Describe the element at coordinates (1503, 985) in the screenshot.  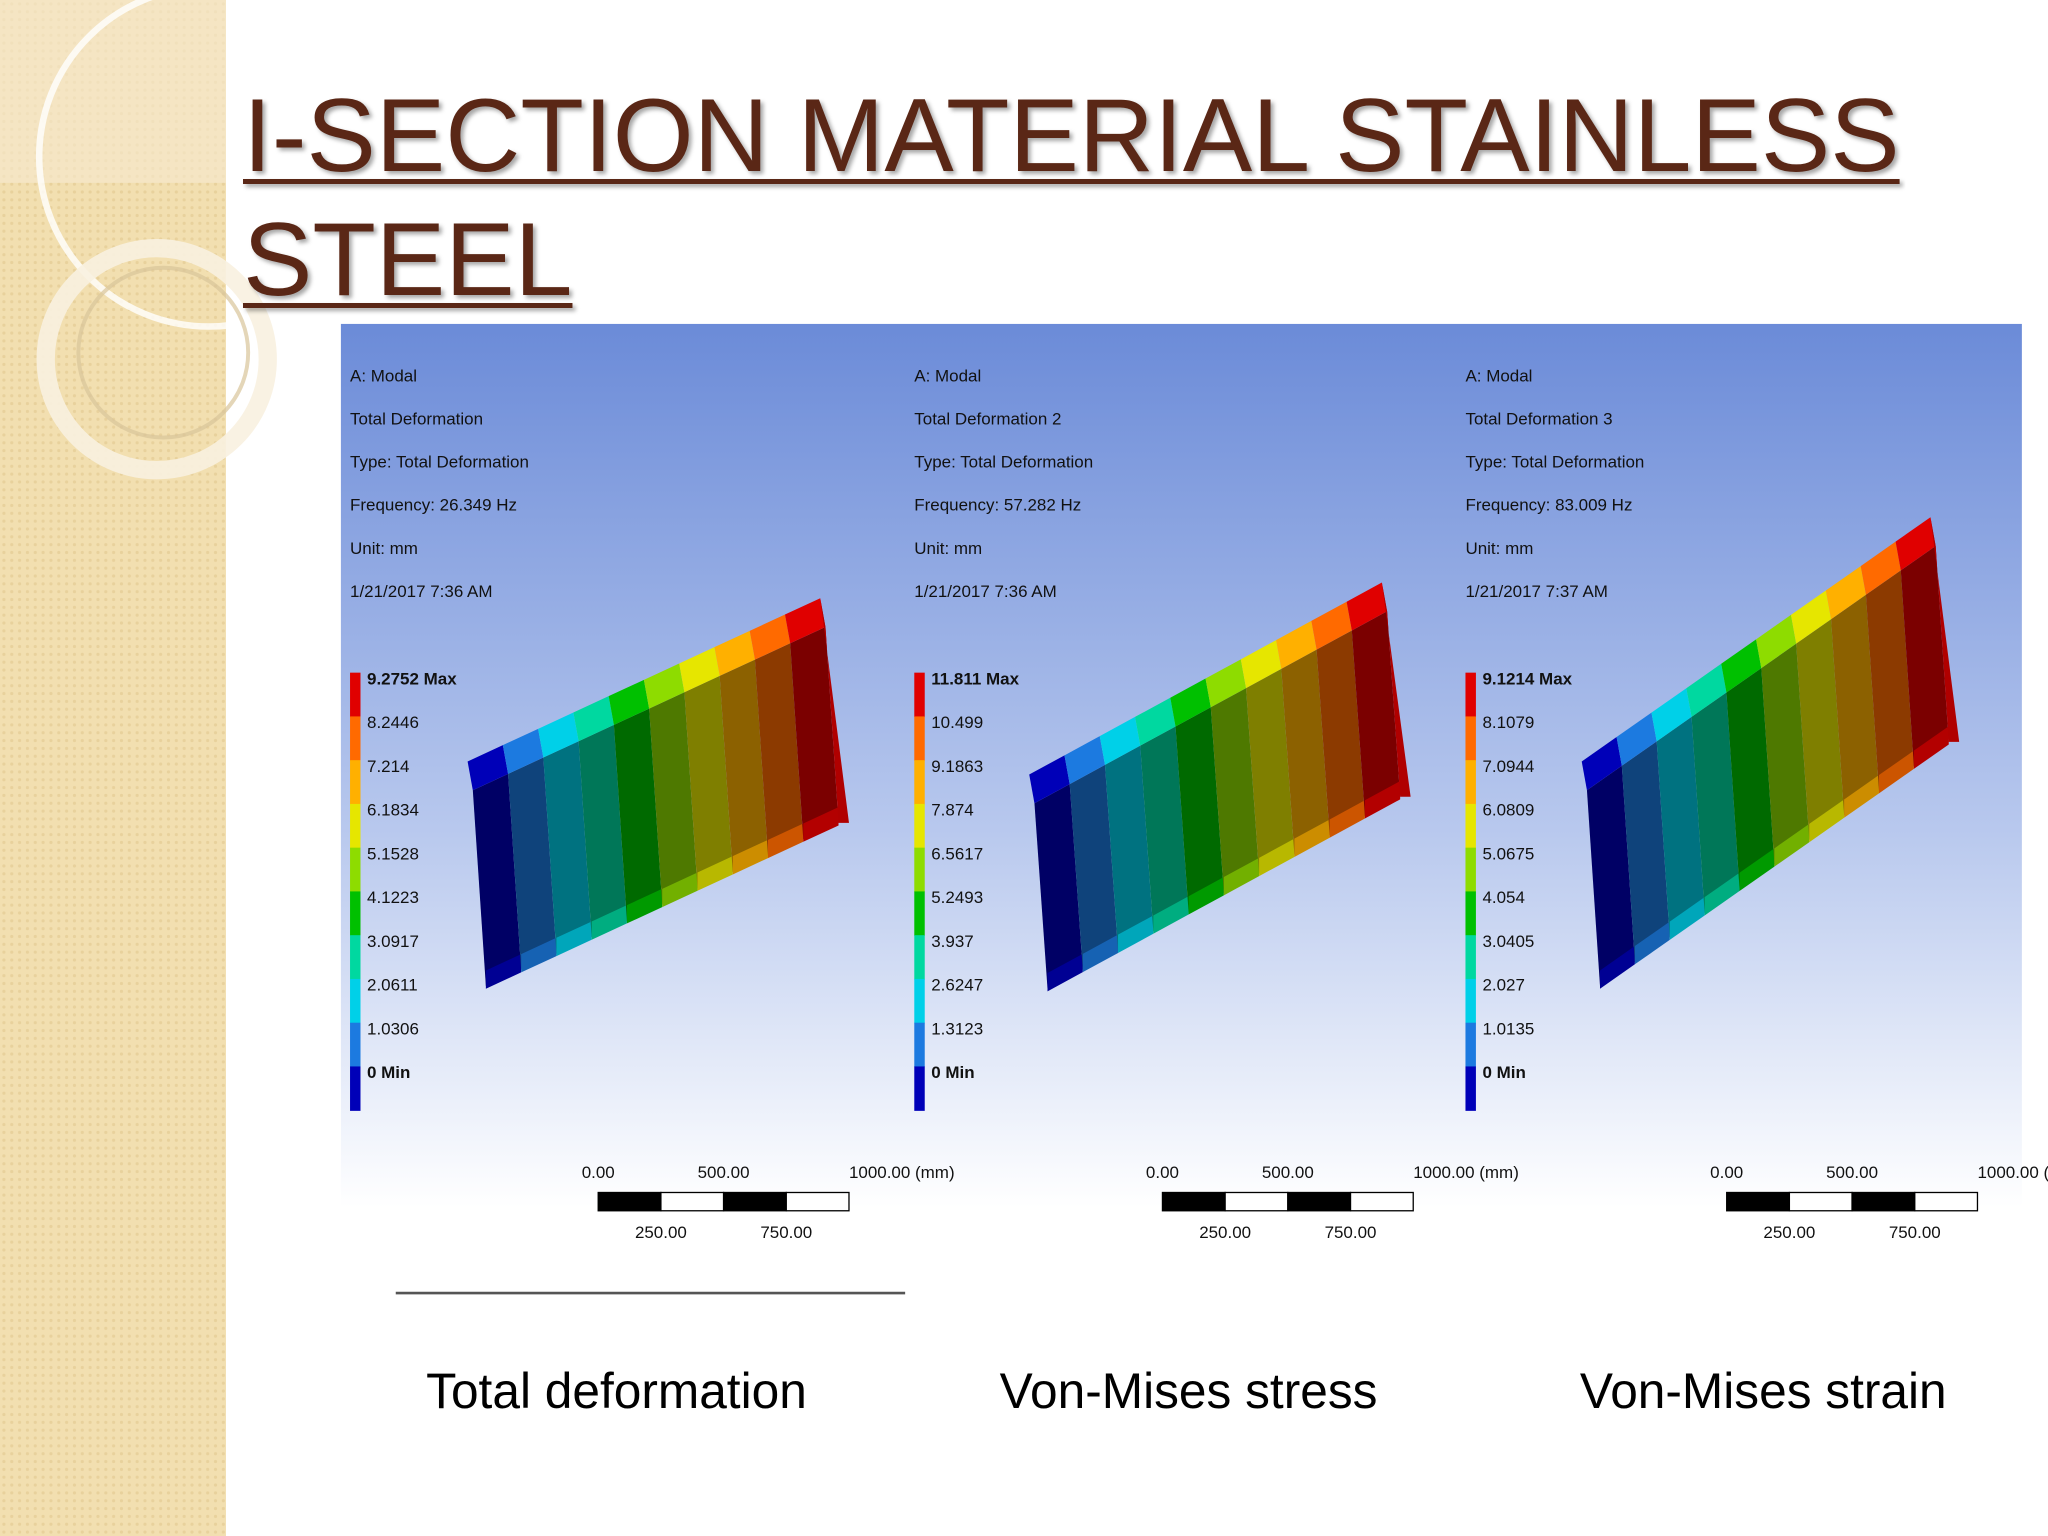
I see `legend-label: 2.027` at that location.